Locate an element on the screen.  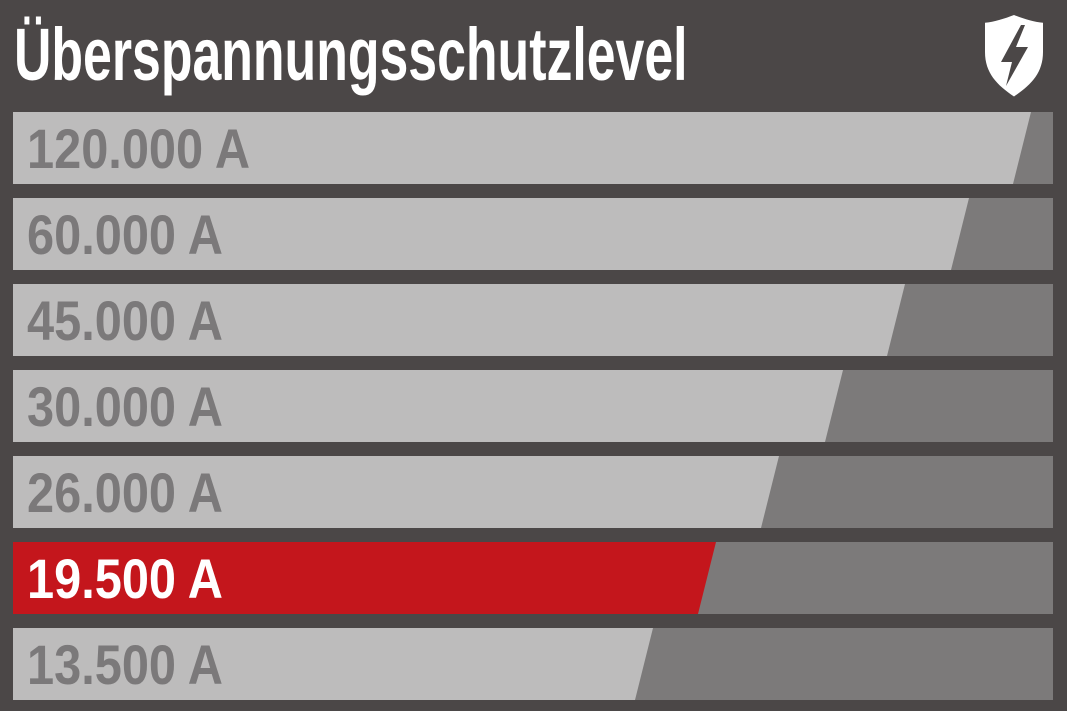
bar-track: 13.500 A is located at coordinates (533, 664).